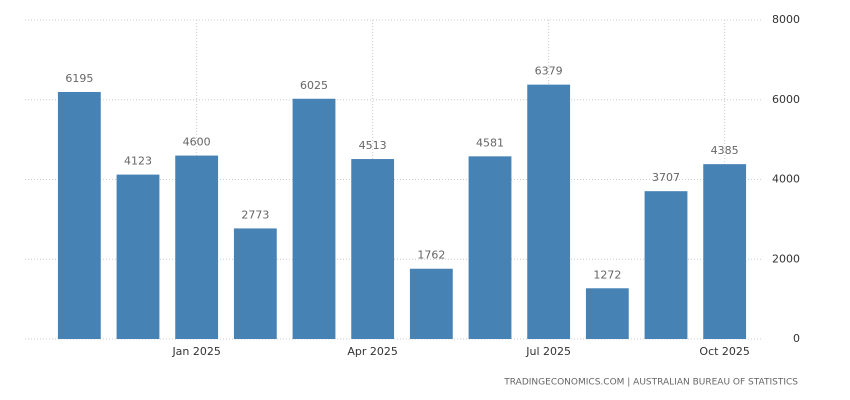 The width and height of the screenshot is (850, 400). I want to click on value-label: 6025, so click(314, 85).